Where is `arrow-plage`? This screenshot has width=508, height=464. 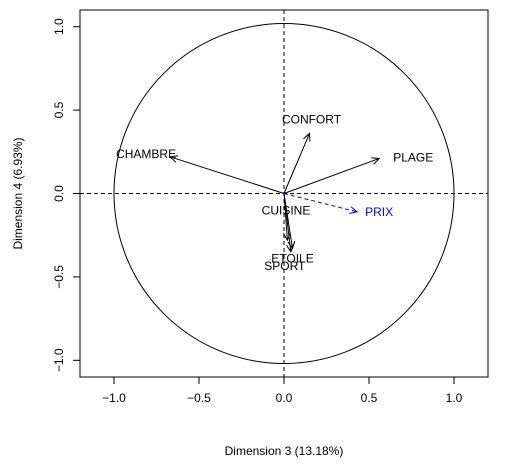
arrow-plage is located at coordinates (332, 175).